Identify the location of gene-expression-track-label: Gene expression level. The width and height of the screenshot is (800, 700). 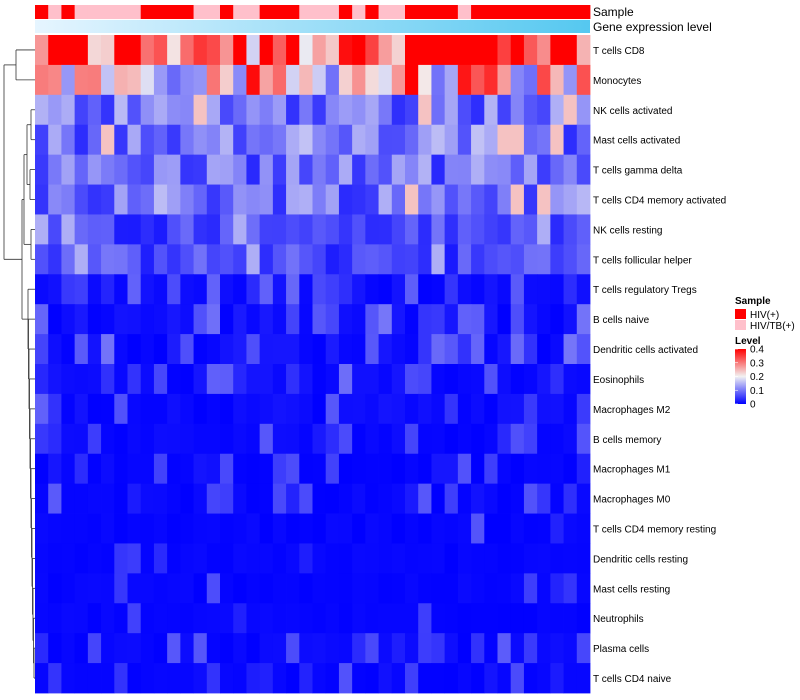
(652, 27).